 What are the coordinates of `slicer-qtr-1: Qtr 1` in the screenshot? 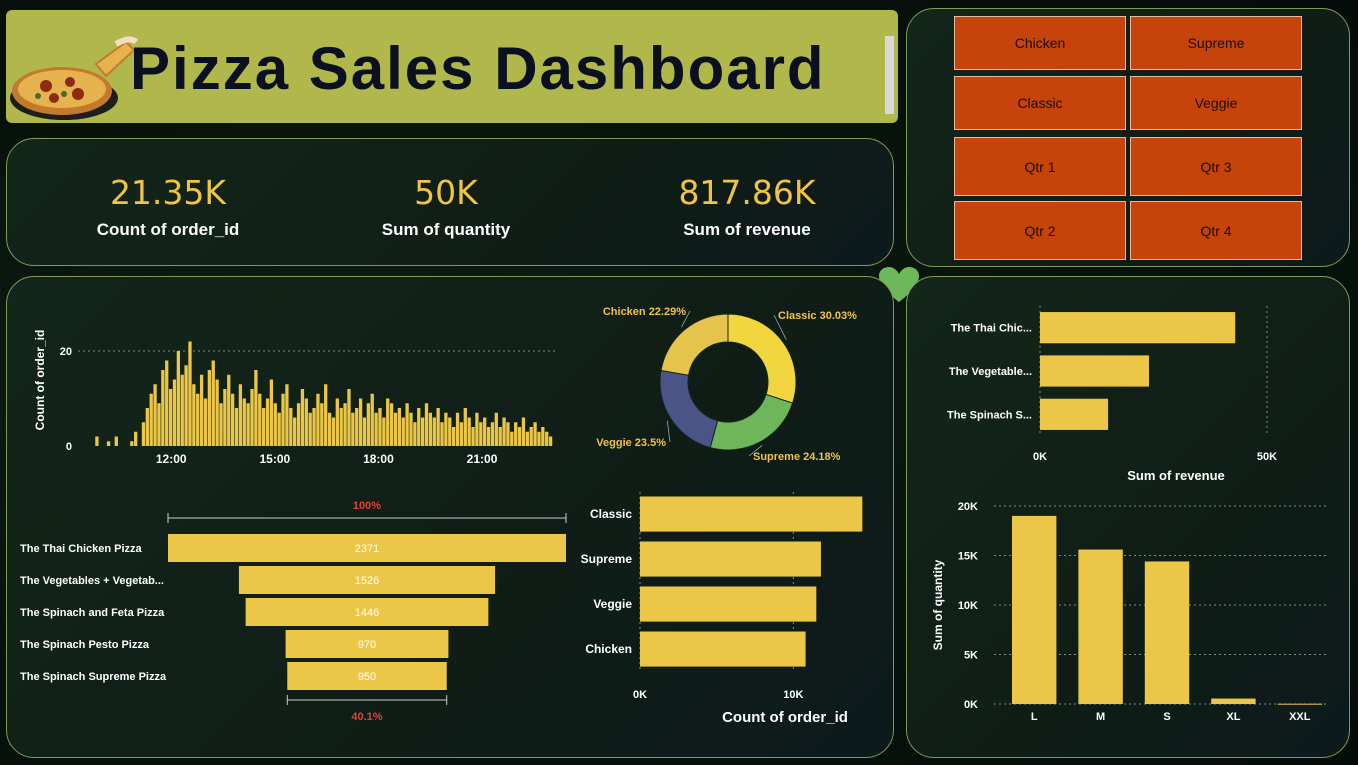 It's located at (1040, 166).